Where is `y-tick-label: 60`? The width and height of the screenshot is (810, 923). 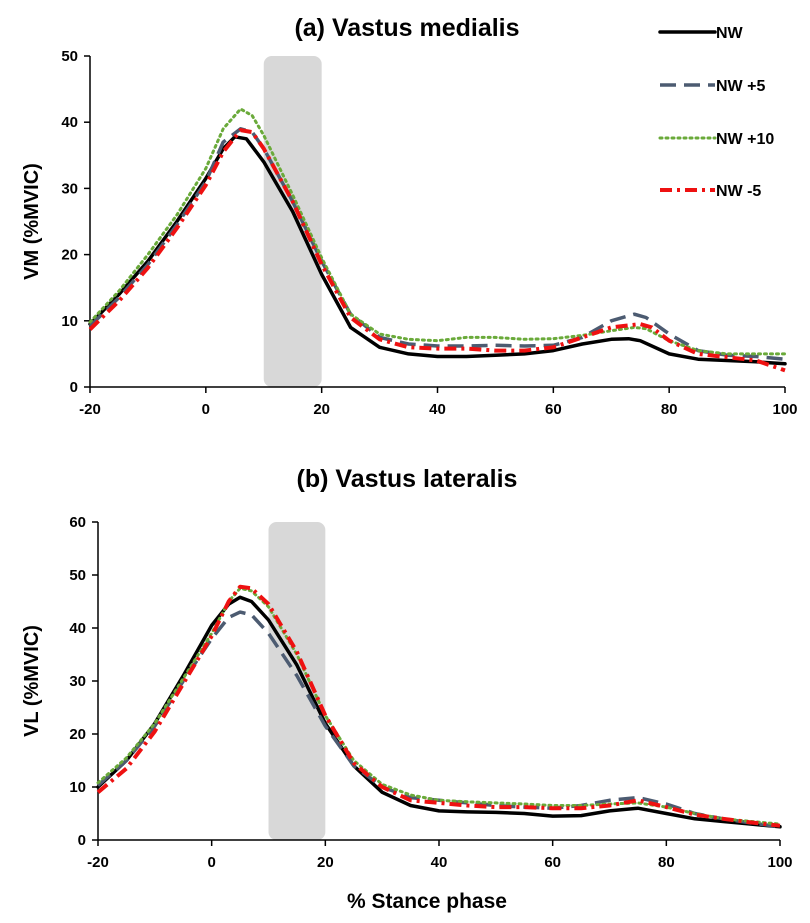 y-tick-label: 60 is located at coordinates (77, 522).